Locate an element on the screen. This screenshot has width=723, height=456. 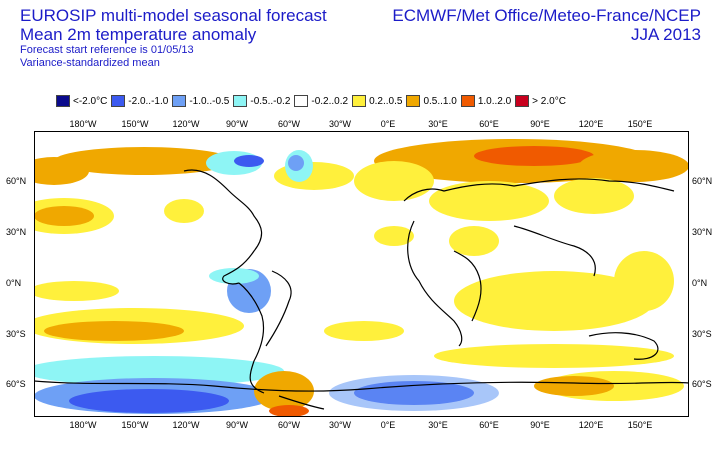
title-line-3: Forecast start reference is 01/05/13 is located at coordinates (107, 50).